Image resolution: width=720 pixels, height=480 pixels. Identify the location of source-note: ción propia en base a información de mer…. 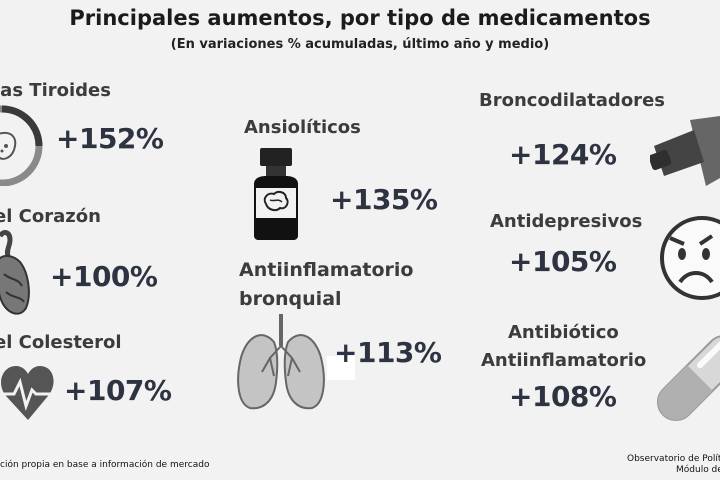
(105, 465).